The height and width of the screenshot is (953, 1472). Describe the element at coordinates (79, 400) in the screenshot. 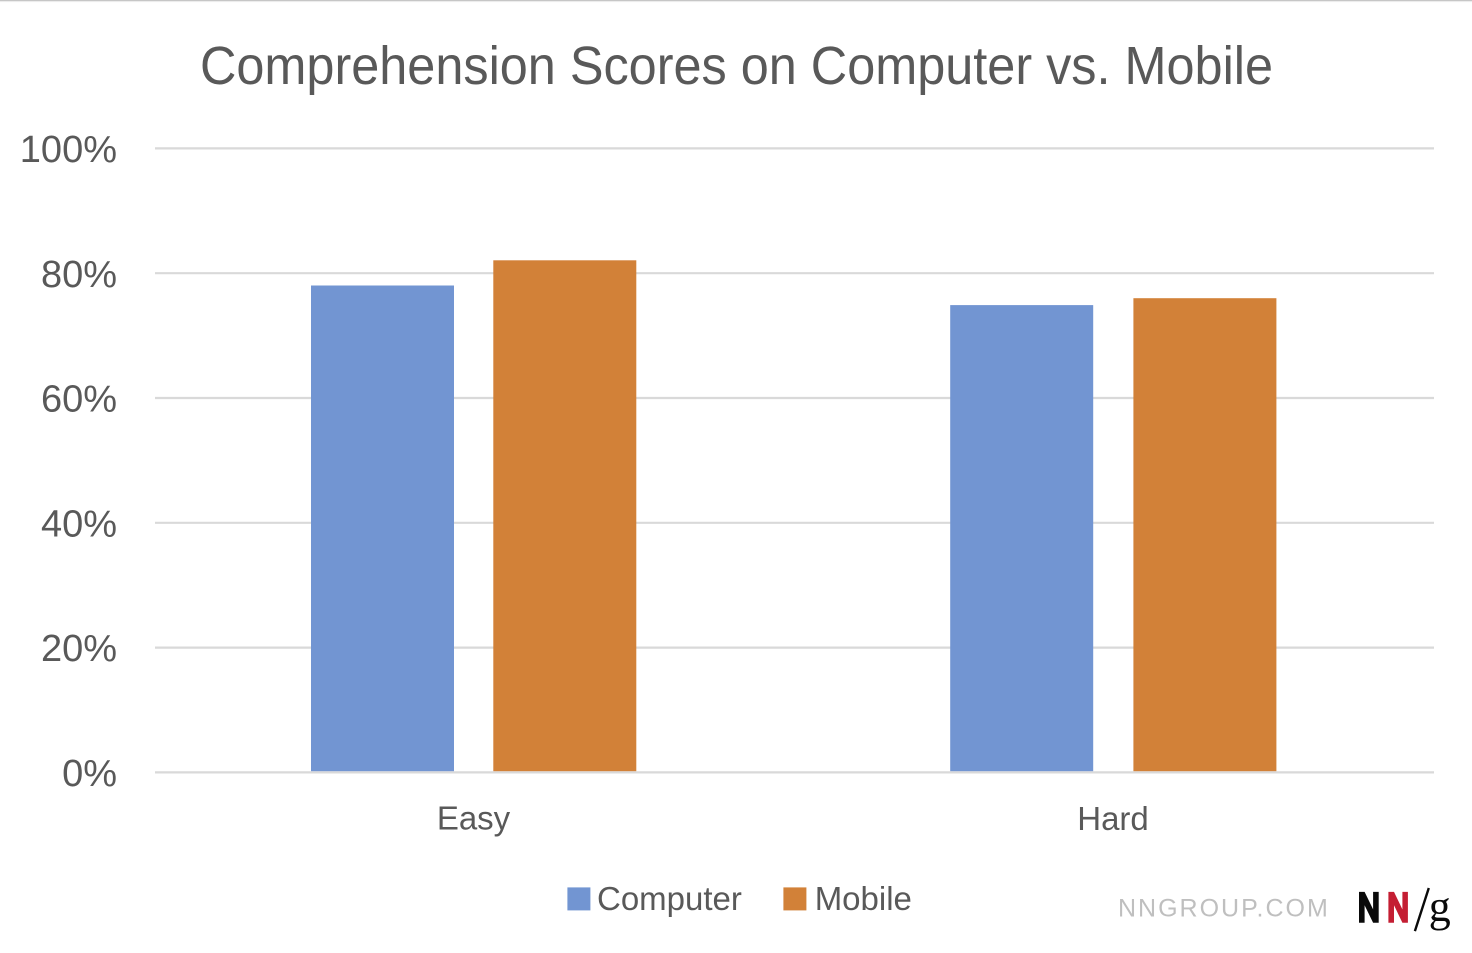

I see `svg-text: 60%` at that location.